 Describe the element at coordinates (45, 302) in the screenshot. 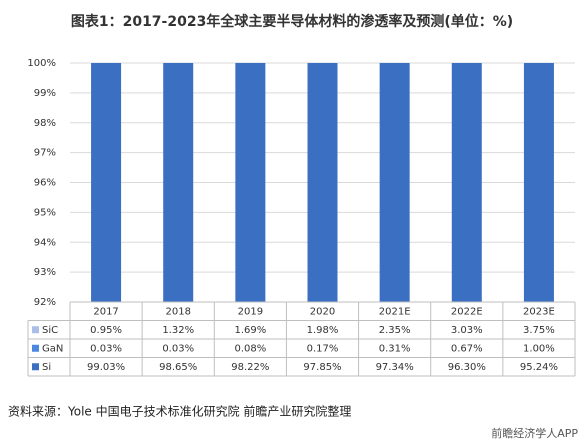

I see `y-tick-label: 92%` at that location.